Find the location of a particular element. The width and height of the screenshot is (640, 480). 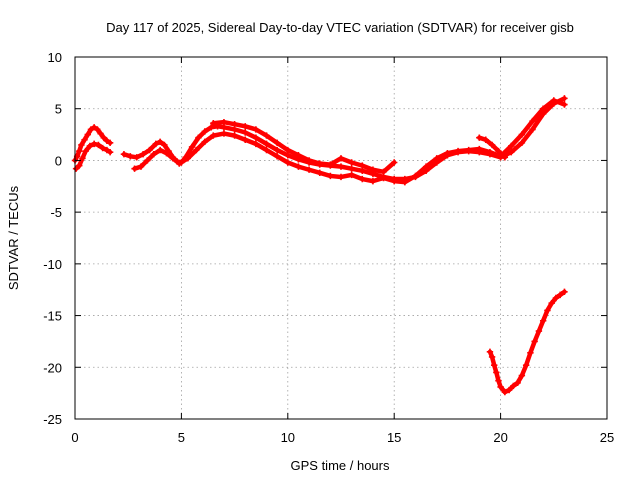

series-main-arc-2b is located at coordinates (349, 141).